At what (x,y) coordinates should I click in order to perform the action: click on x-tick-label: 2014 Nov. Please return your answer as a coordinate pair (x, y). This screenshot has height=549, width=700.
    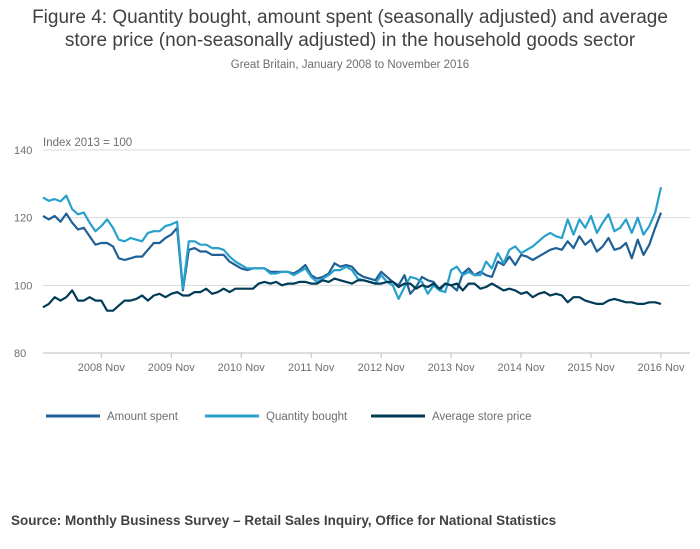
    Looking at the image, I should click on (522, 368).